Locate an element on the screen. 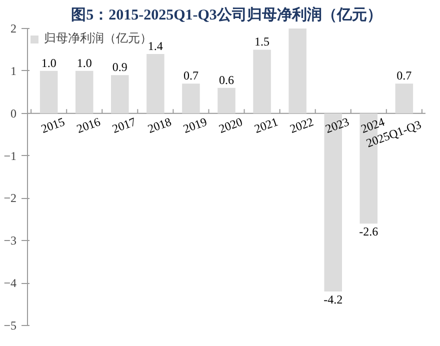 This screenshot has height=346, width=440. data-label: 0.6 is located at coordinates (226, 79).